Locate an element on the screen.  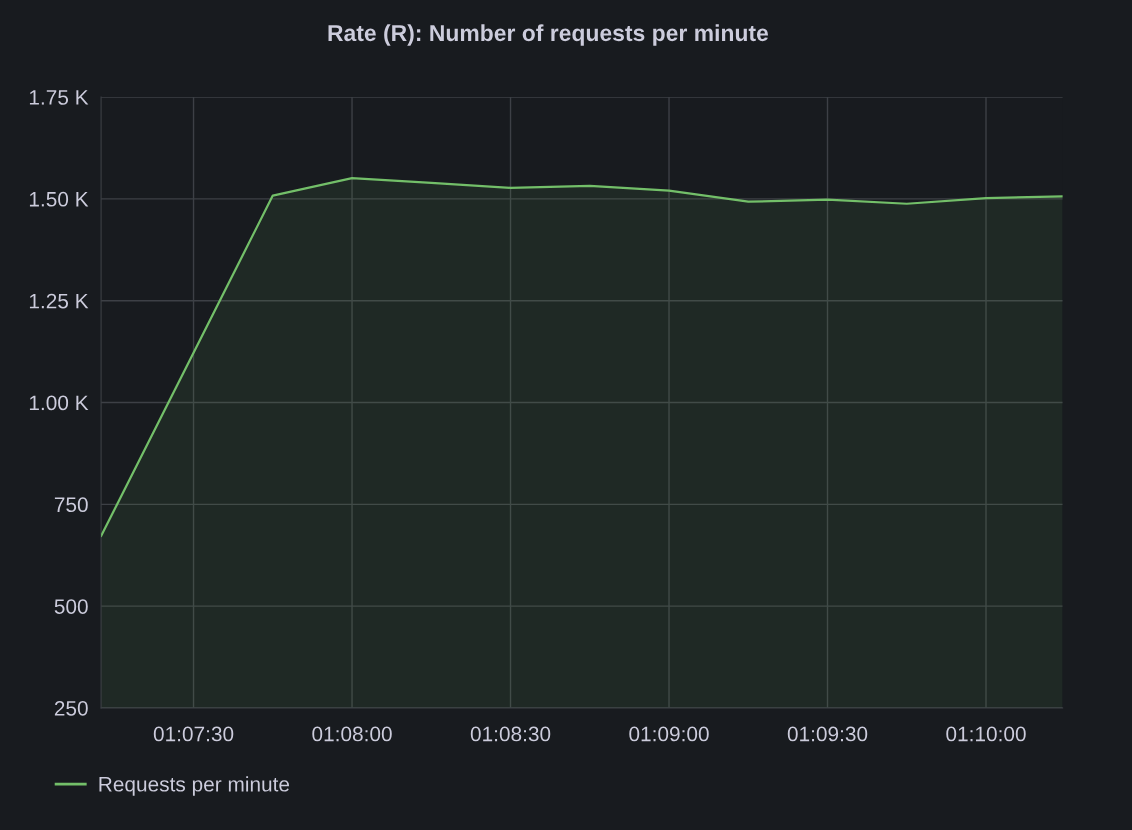
y-tick-label: 1.00 K is located at coordinates (59, 403).